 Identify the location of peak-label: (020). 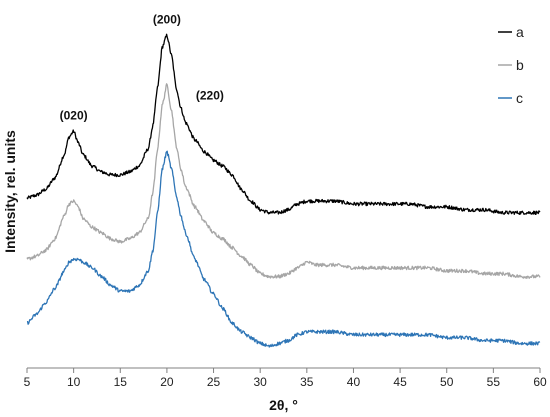
(74, 115).